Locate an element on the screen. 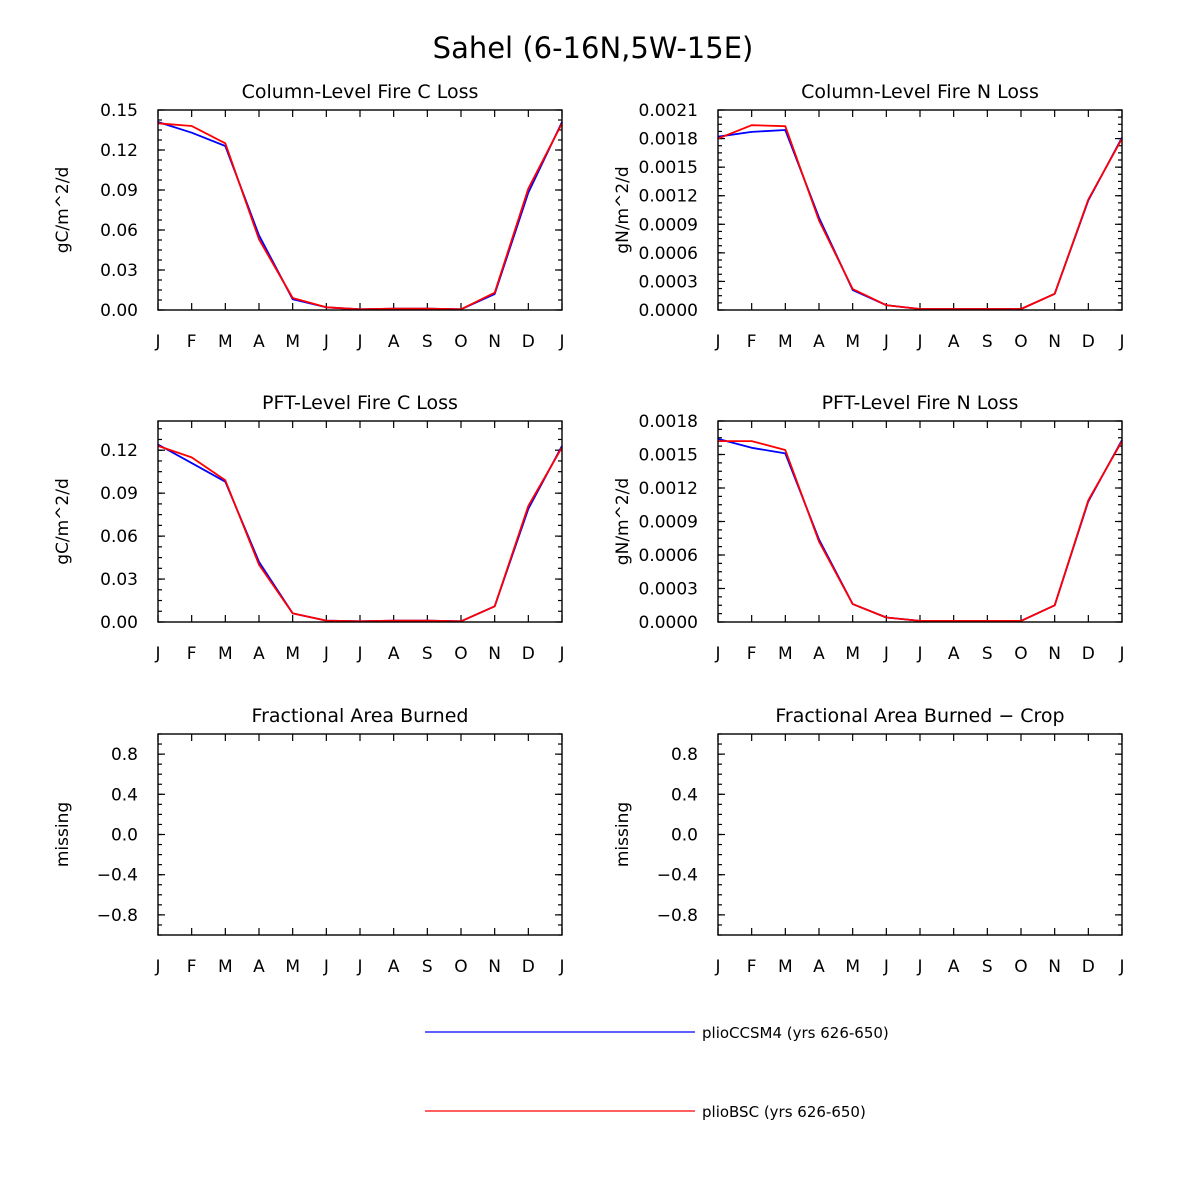 The image size is (1186, 1186). panel-title: Fractional Area Burned − Crop is located at coordinates (919, 716).